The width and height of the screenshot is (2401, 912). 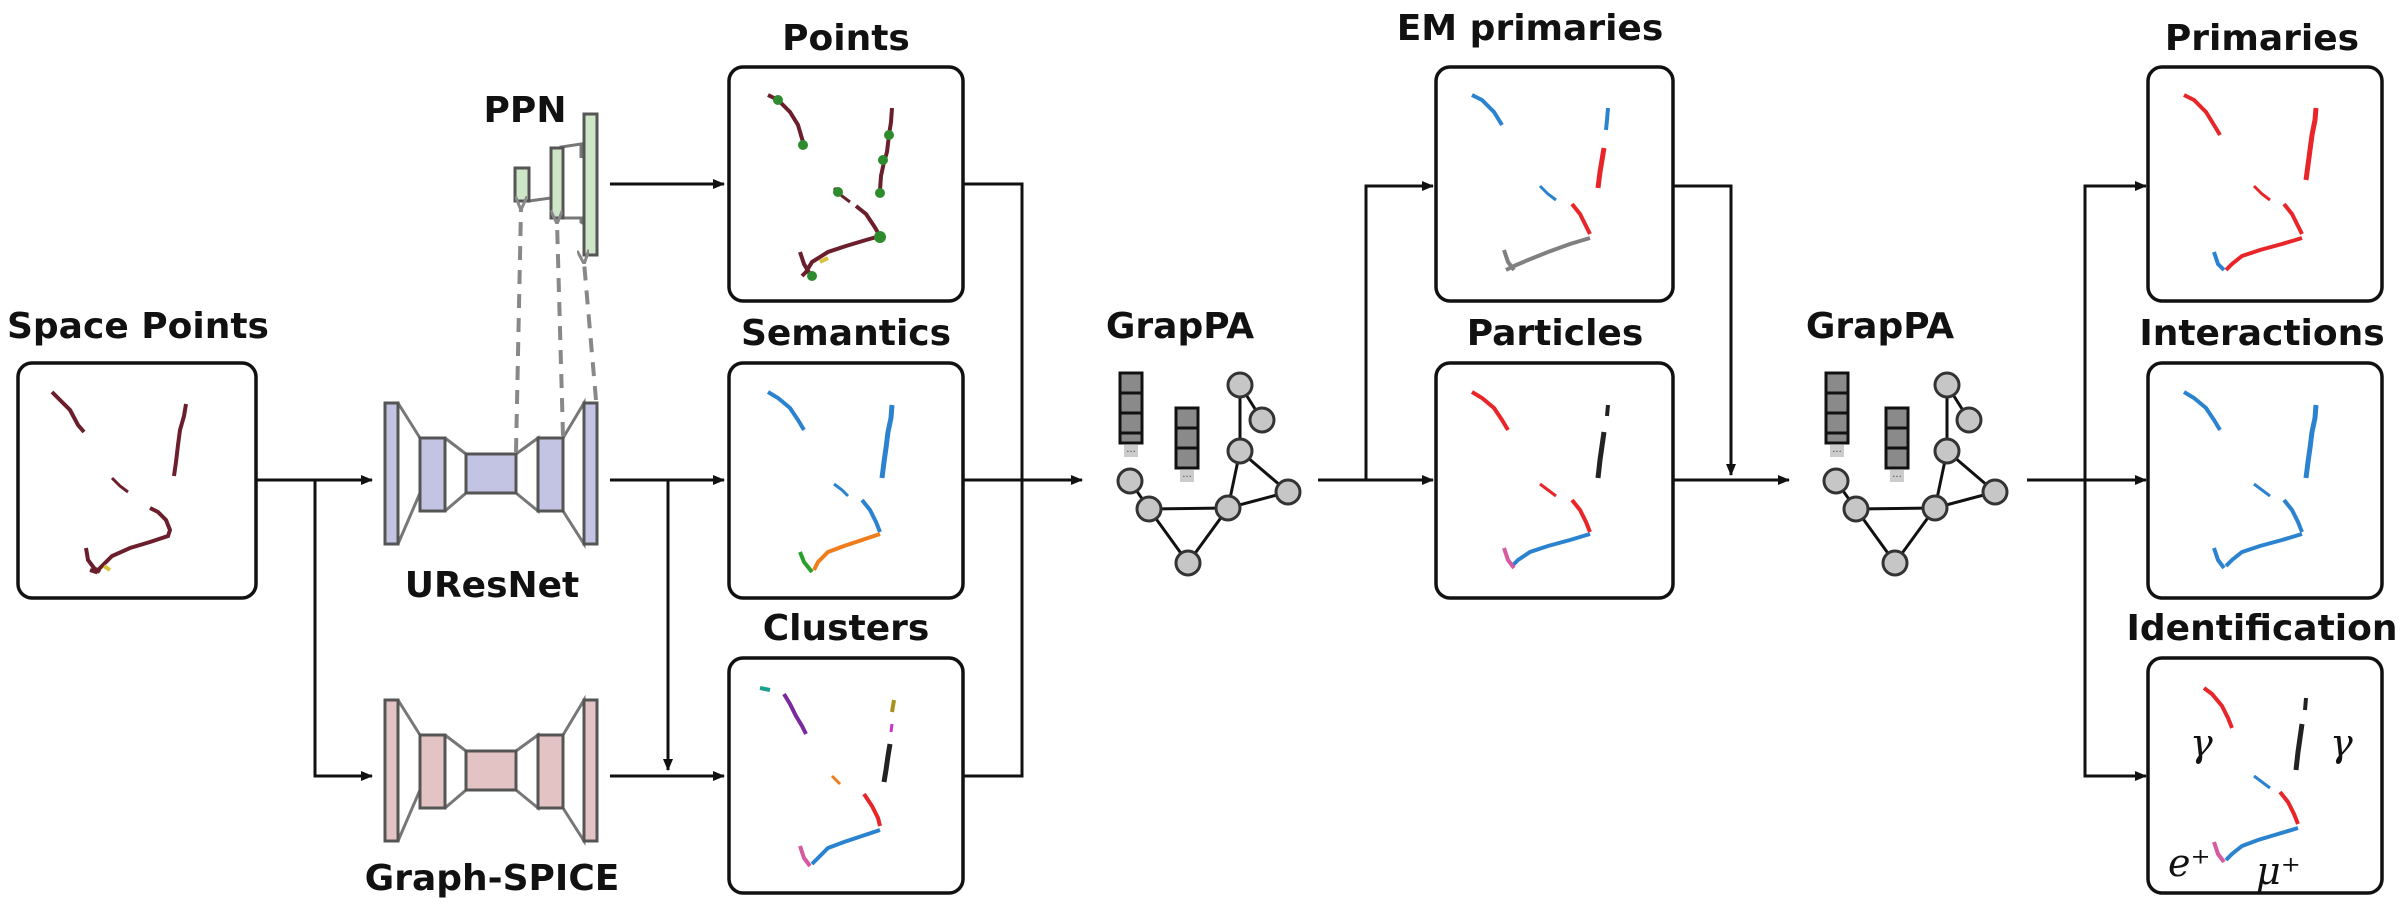 I want to click on primaries-panel, so click(x=2265, y=184).